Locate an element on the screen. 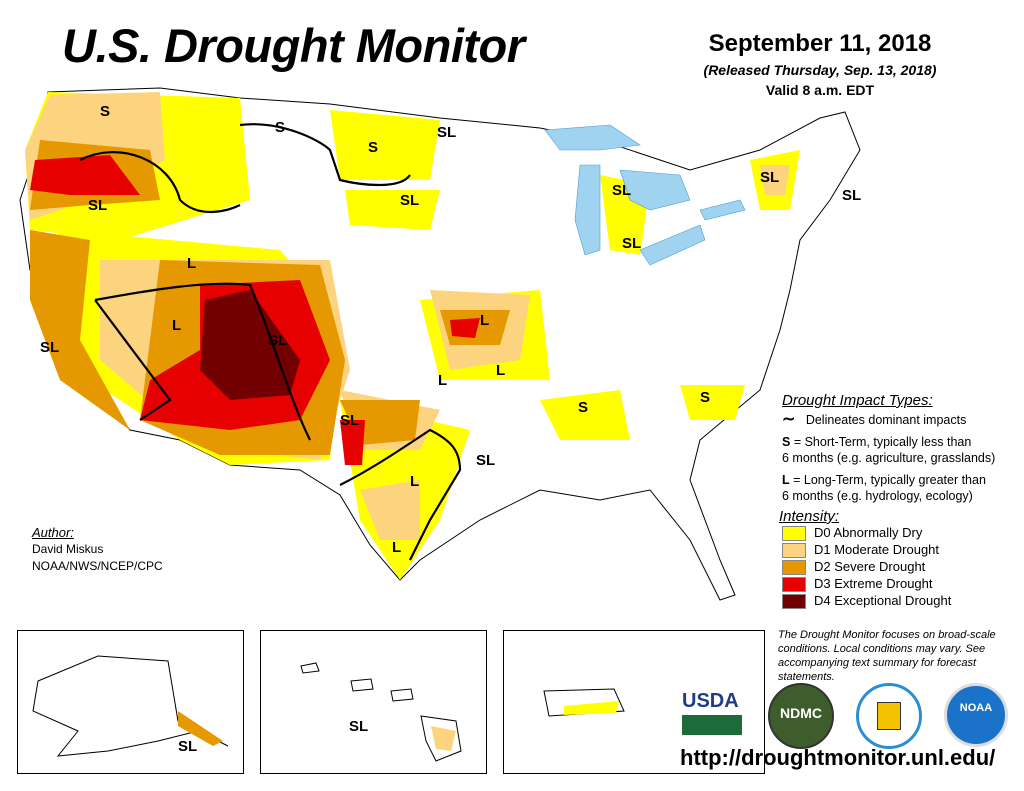 The image size is (1024, 791). alaska-shape is located at coordinates (130, 706).